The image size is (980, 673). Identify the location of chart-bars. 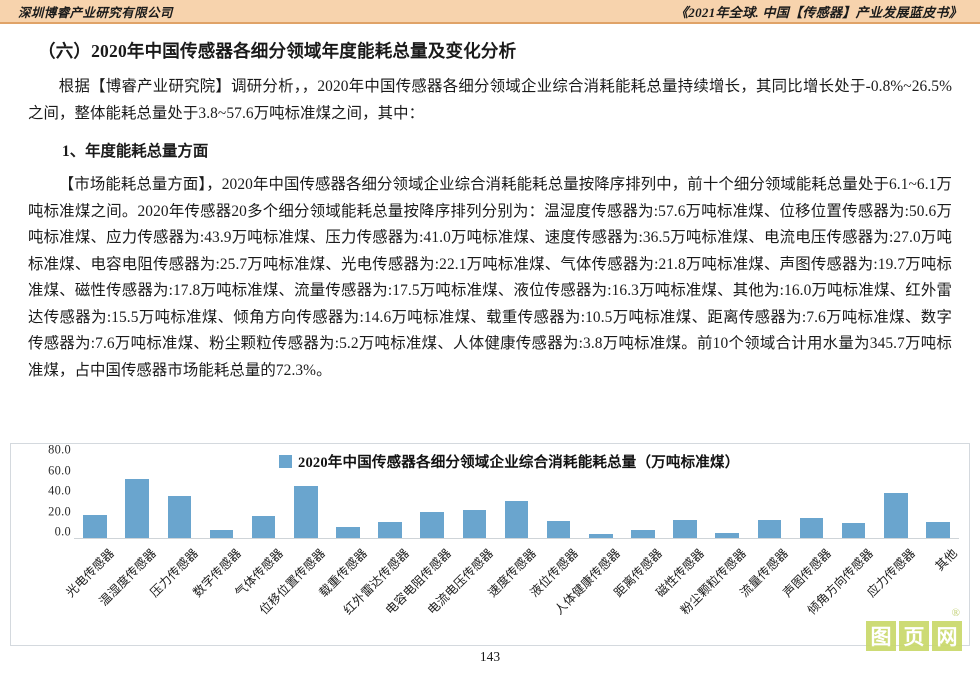
(516, 497).